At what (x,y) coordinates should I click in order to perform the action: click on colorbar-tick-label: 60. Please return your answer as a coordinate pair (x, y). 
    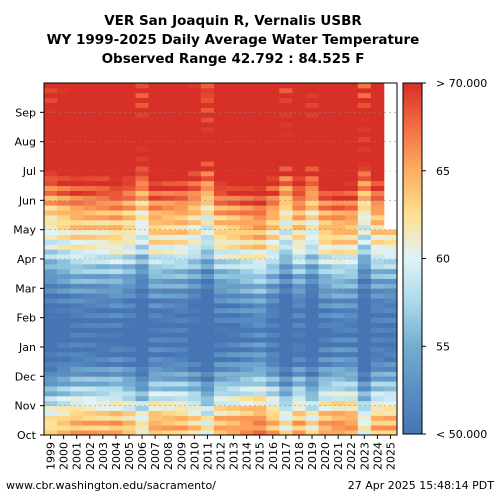
    Looking at the image, I should click on (443, 259).